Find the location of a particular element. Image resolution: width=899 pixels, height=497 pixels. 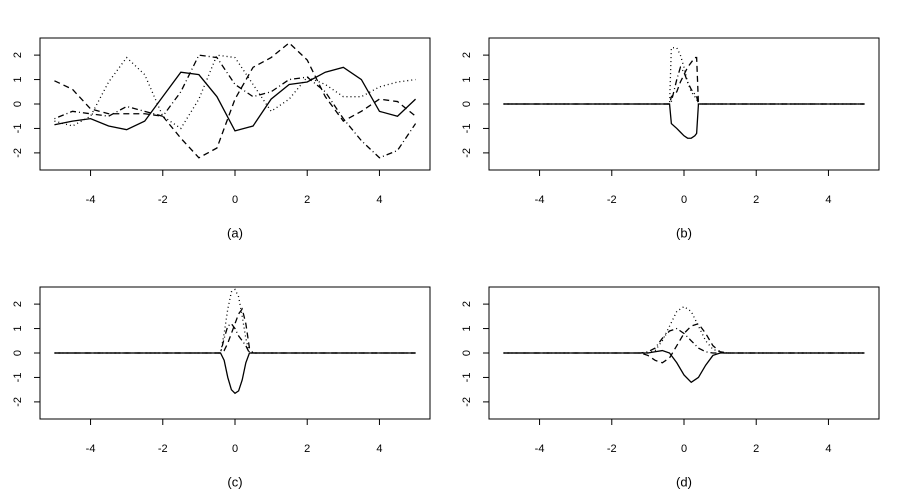

caption: (d) is located at coordinates (684, 481).